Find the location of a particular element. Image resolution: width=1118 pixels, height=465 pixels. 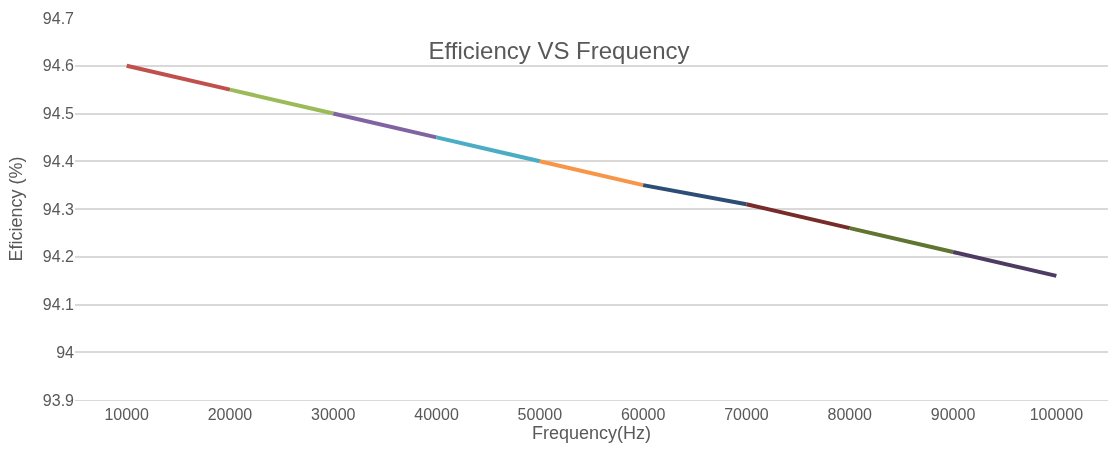

text: Efficiency VS Frequency is located at coordinates (559, 50).